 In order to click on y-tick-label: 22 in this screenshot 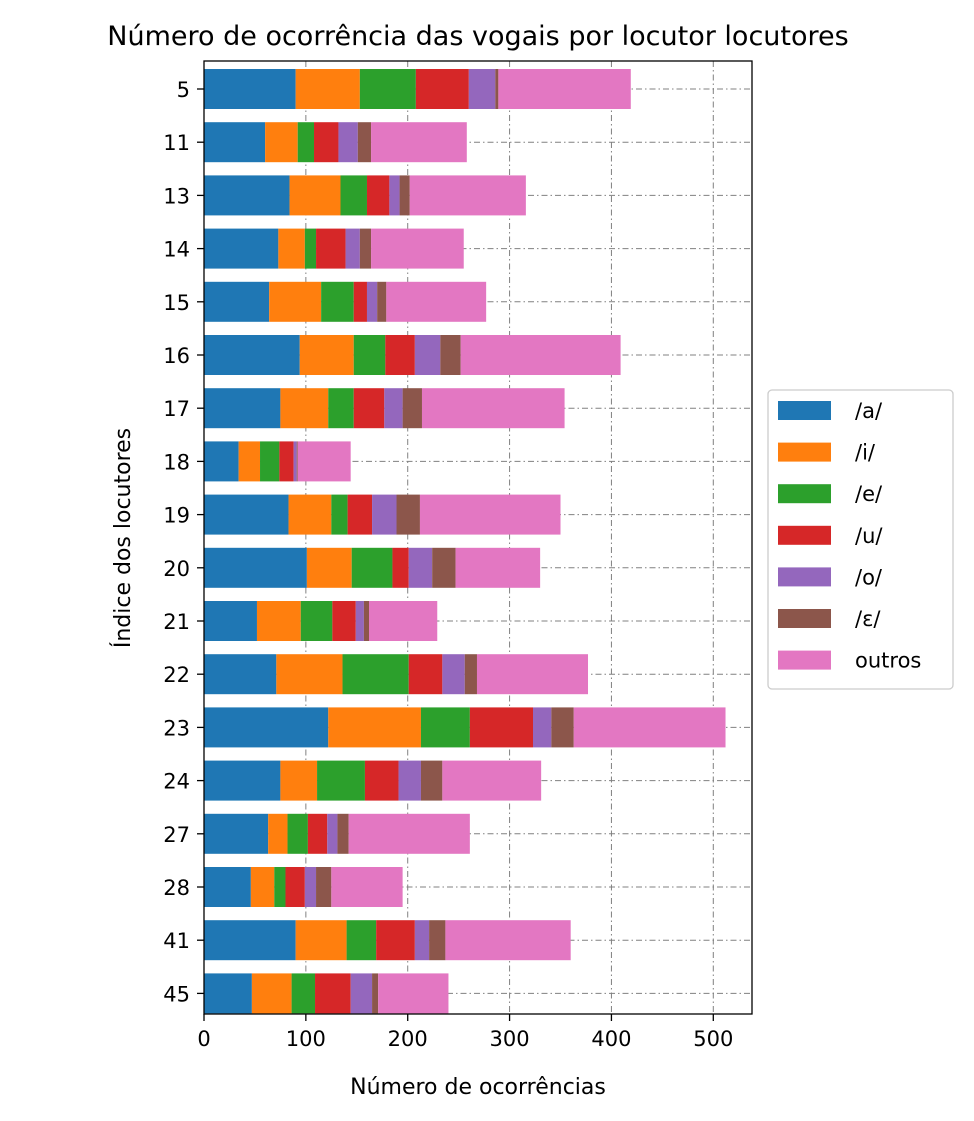, I will do `click(176, 675)`.